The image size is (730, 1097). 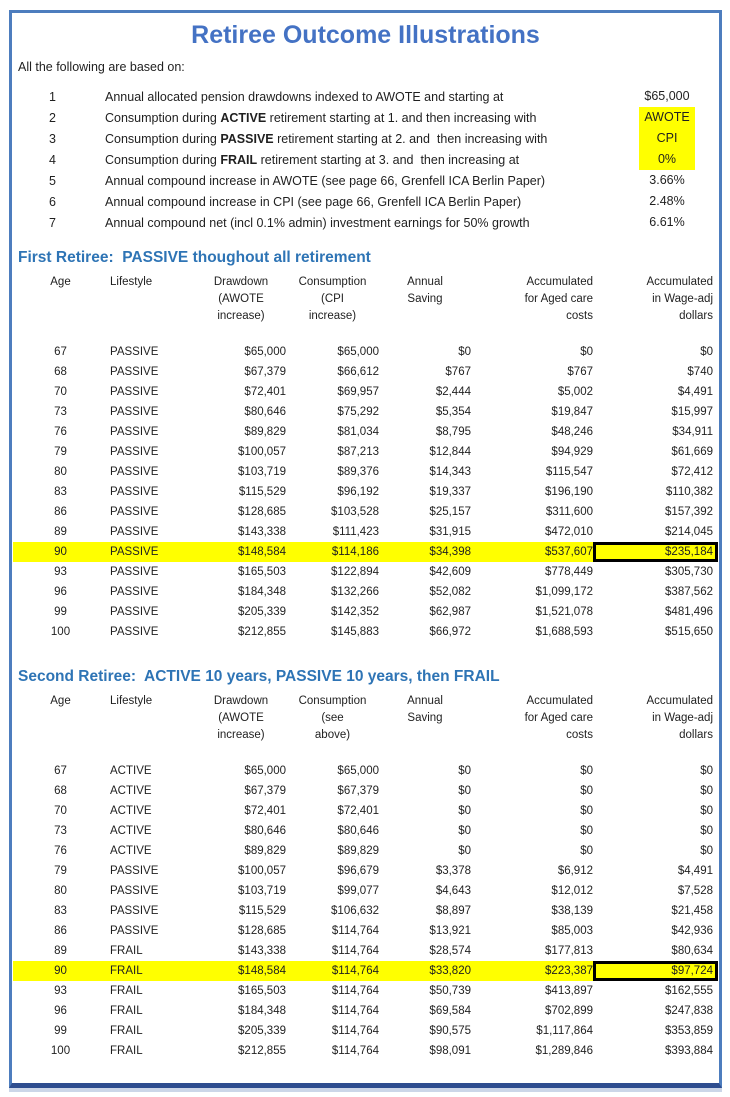 What do you see at coordinates (569, 472) in the screenshot?
I see `cell-aged-care-accumulated: $115,547` at bounding box center [569, 472].